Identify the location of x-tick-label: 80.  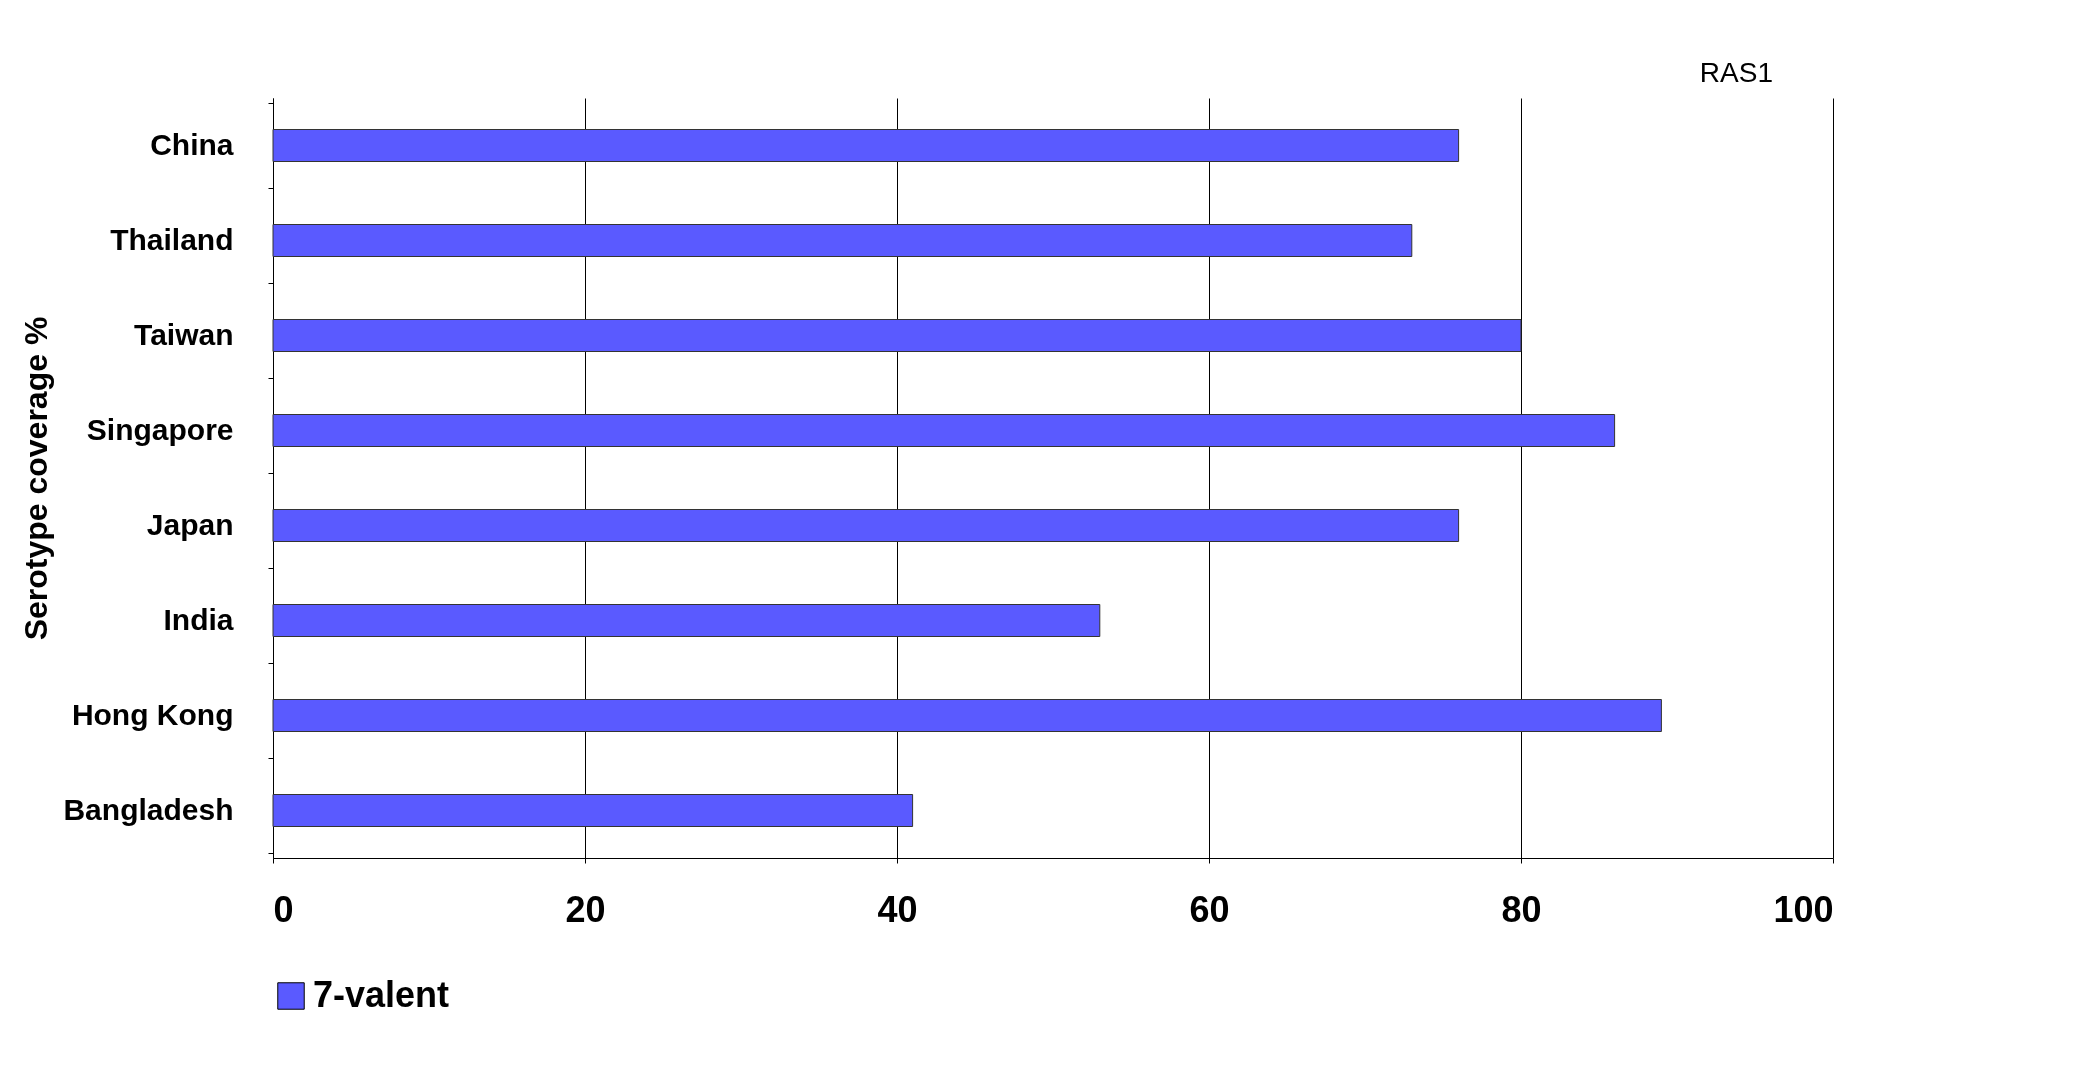
(1521, 909).